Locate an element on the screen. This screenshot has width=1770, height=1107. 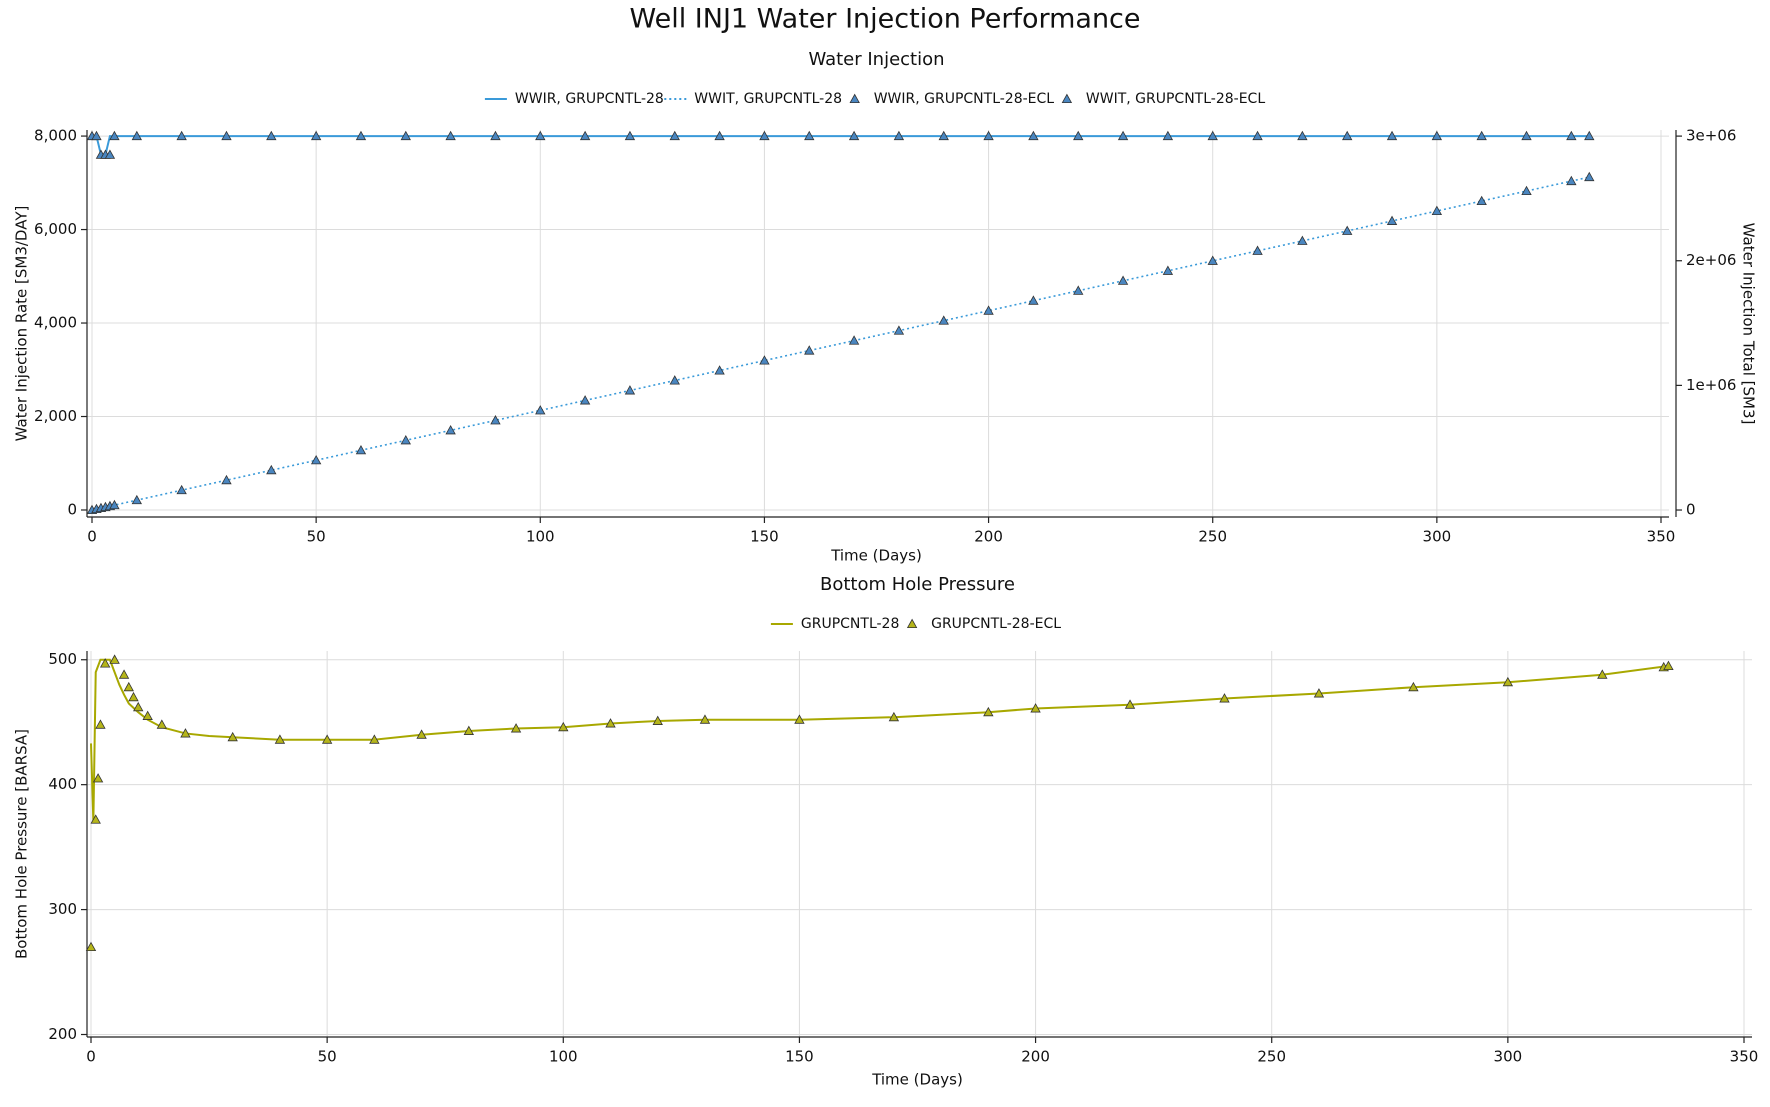
x-tick-label: 100 is located at coordinates (540, 537).